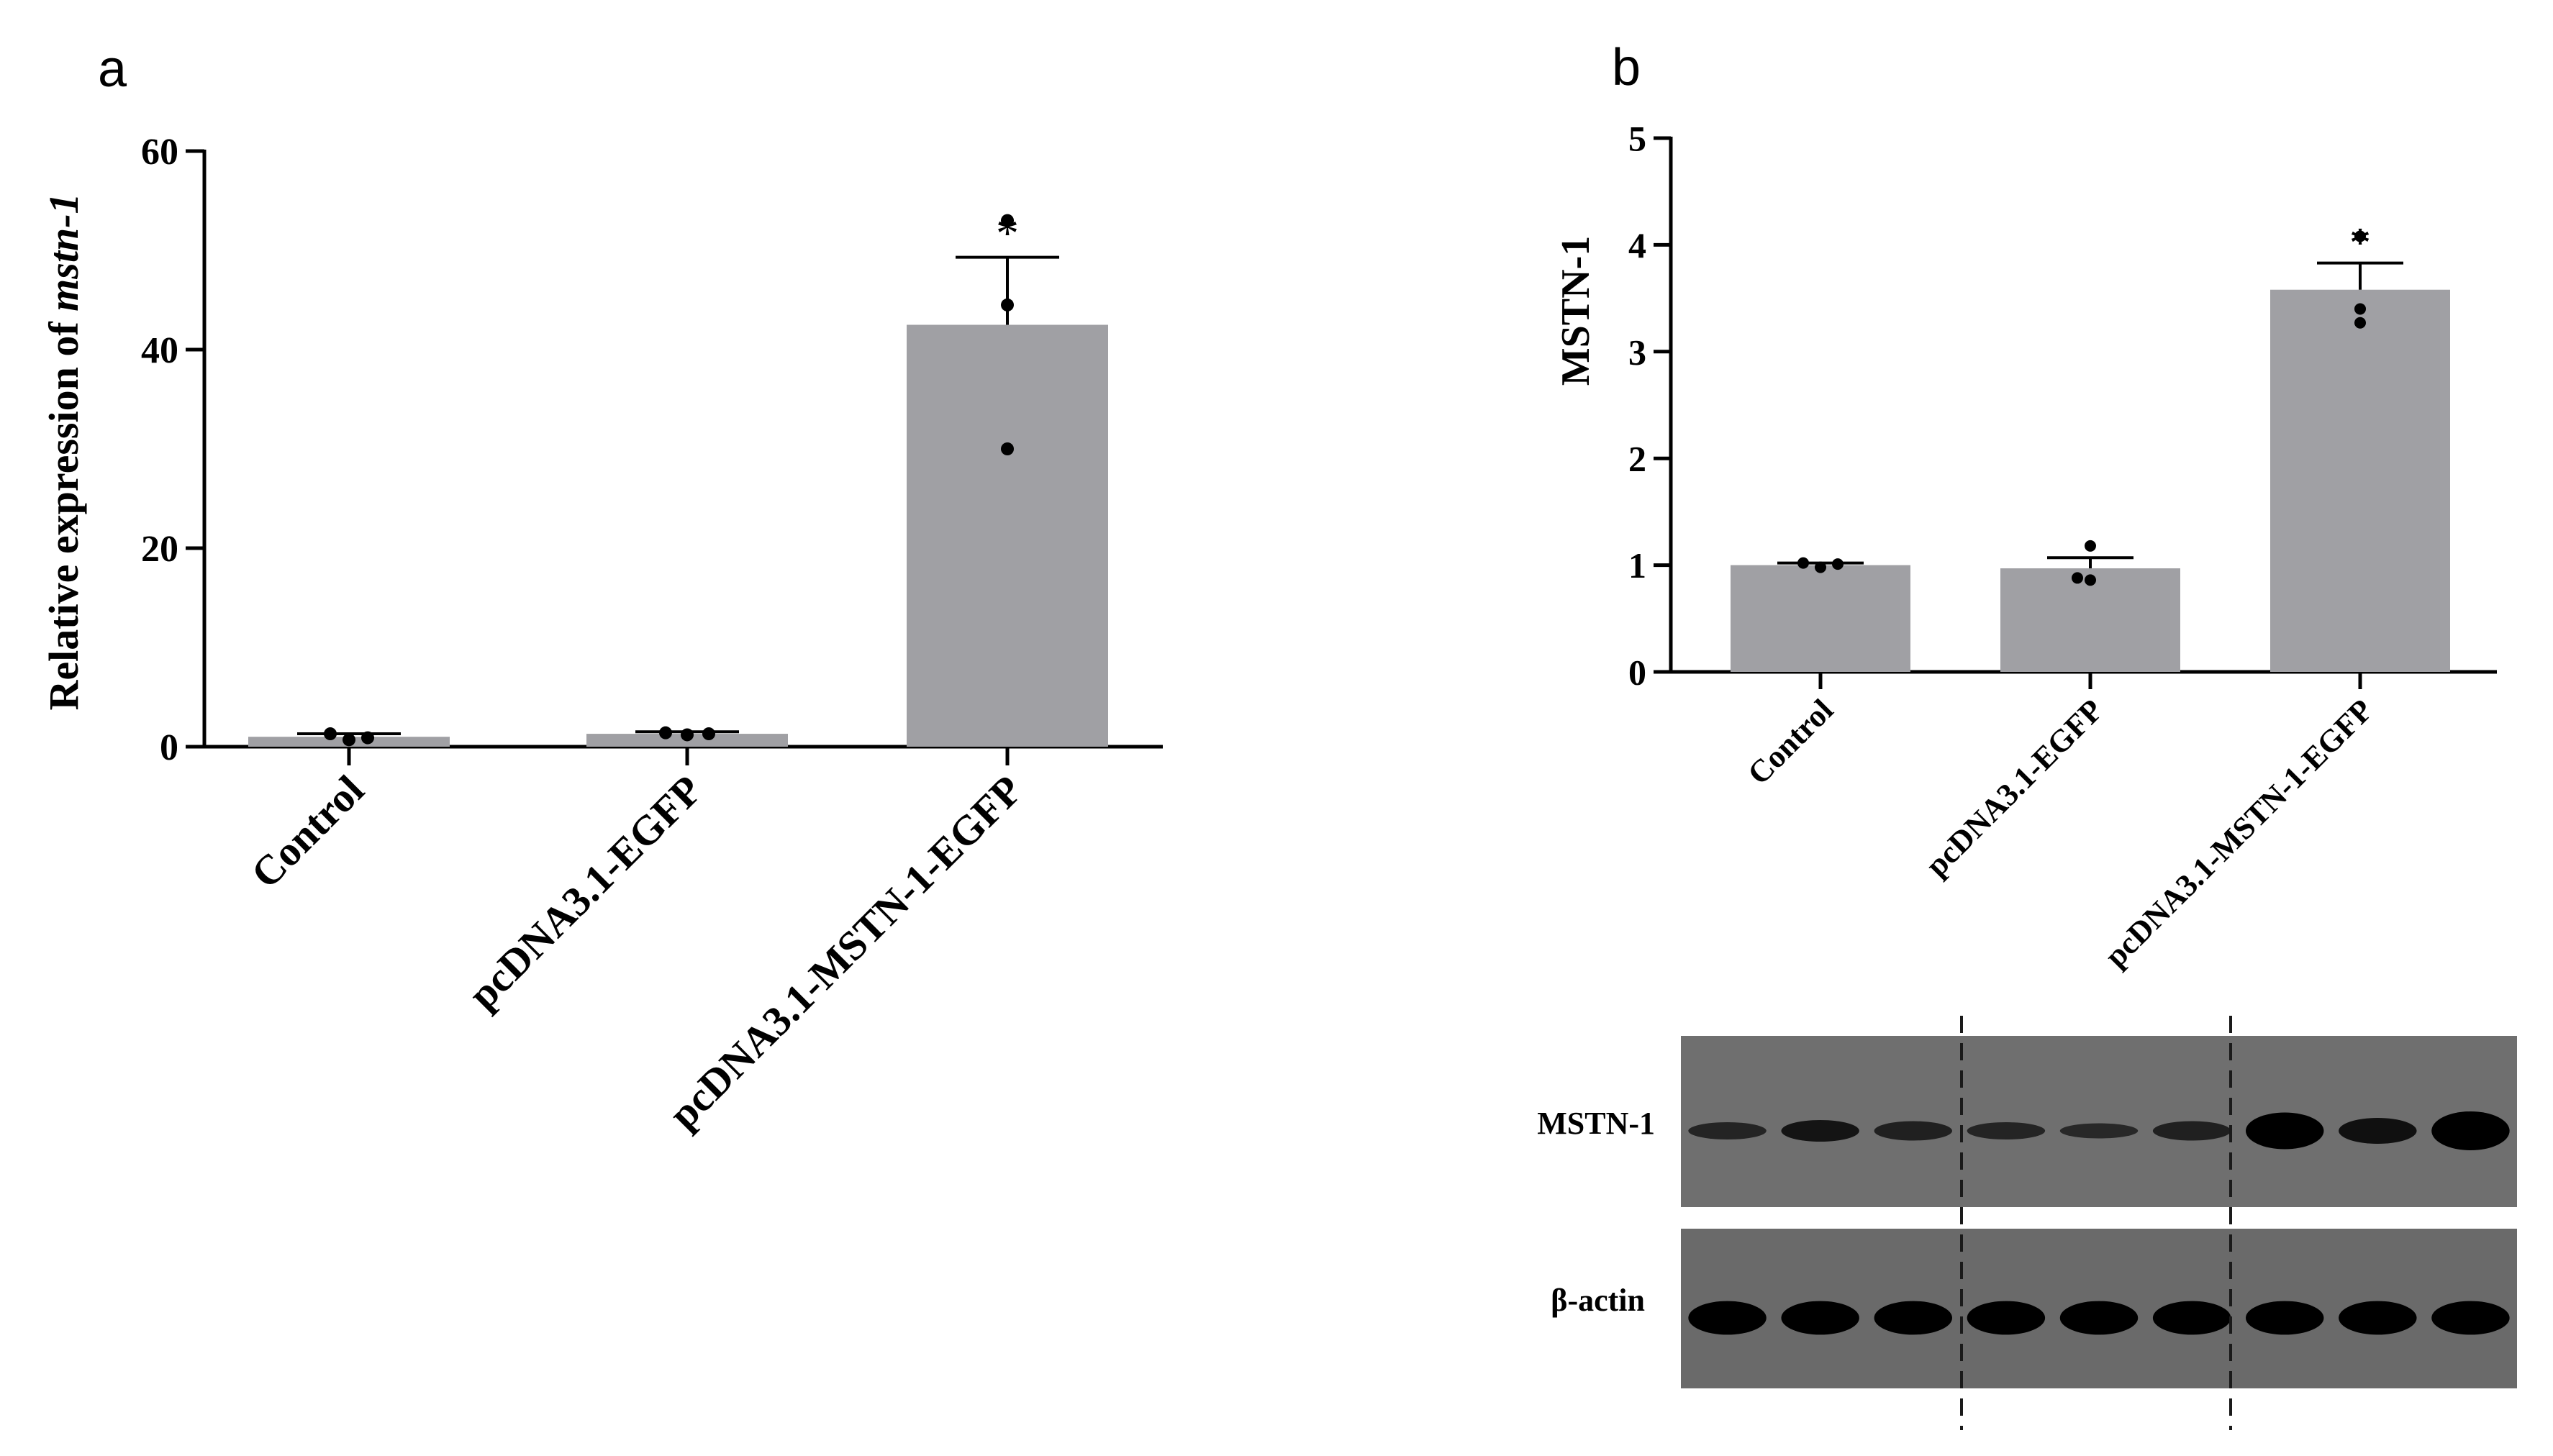 The image size is (2553, 1456). Describe the element at coordinates (1637, 352) in the screenshot. I see `y-tick-label: 3` at that location.